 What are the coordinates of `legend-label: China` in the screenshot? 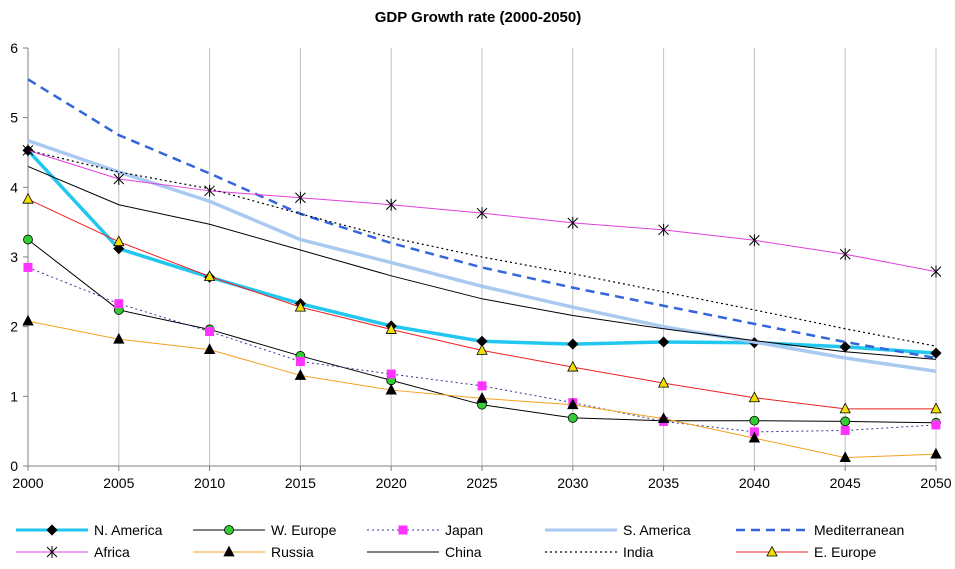 It's located at (463, 552).